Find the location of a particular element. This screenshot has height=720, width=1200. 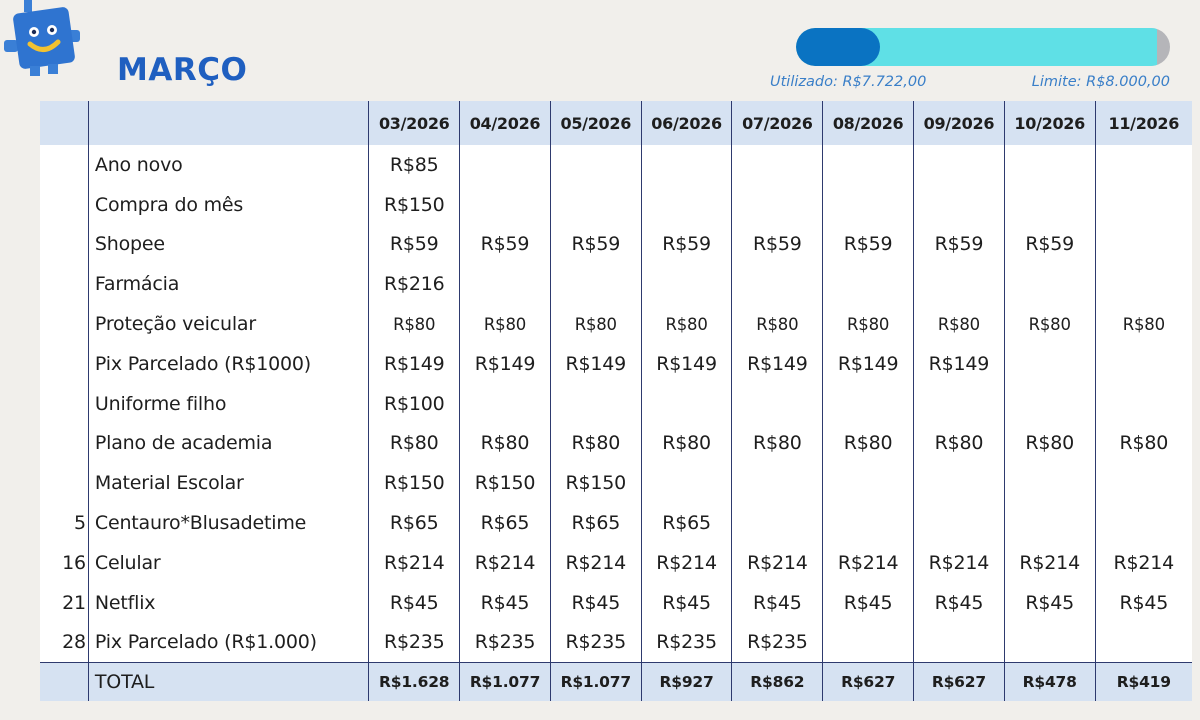

row-description: Celular is located at coordinates (229, 562).